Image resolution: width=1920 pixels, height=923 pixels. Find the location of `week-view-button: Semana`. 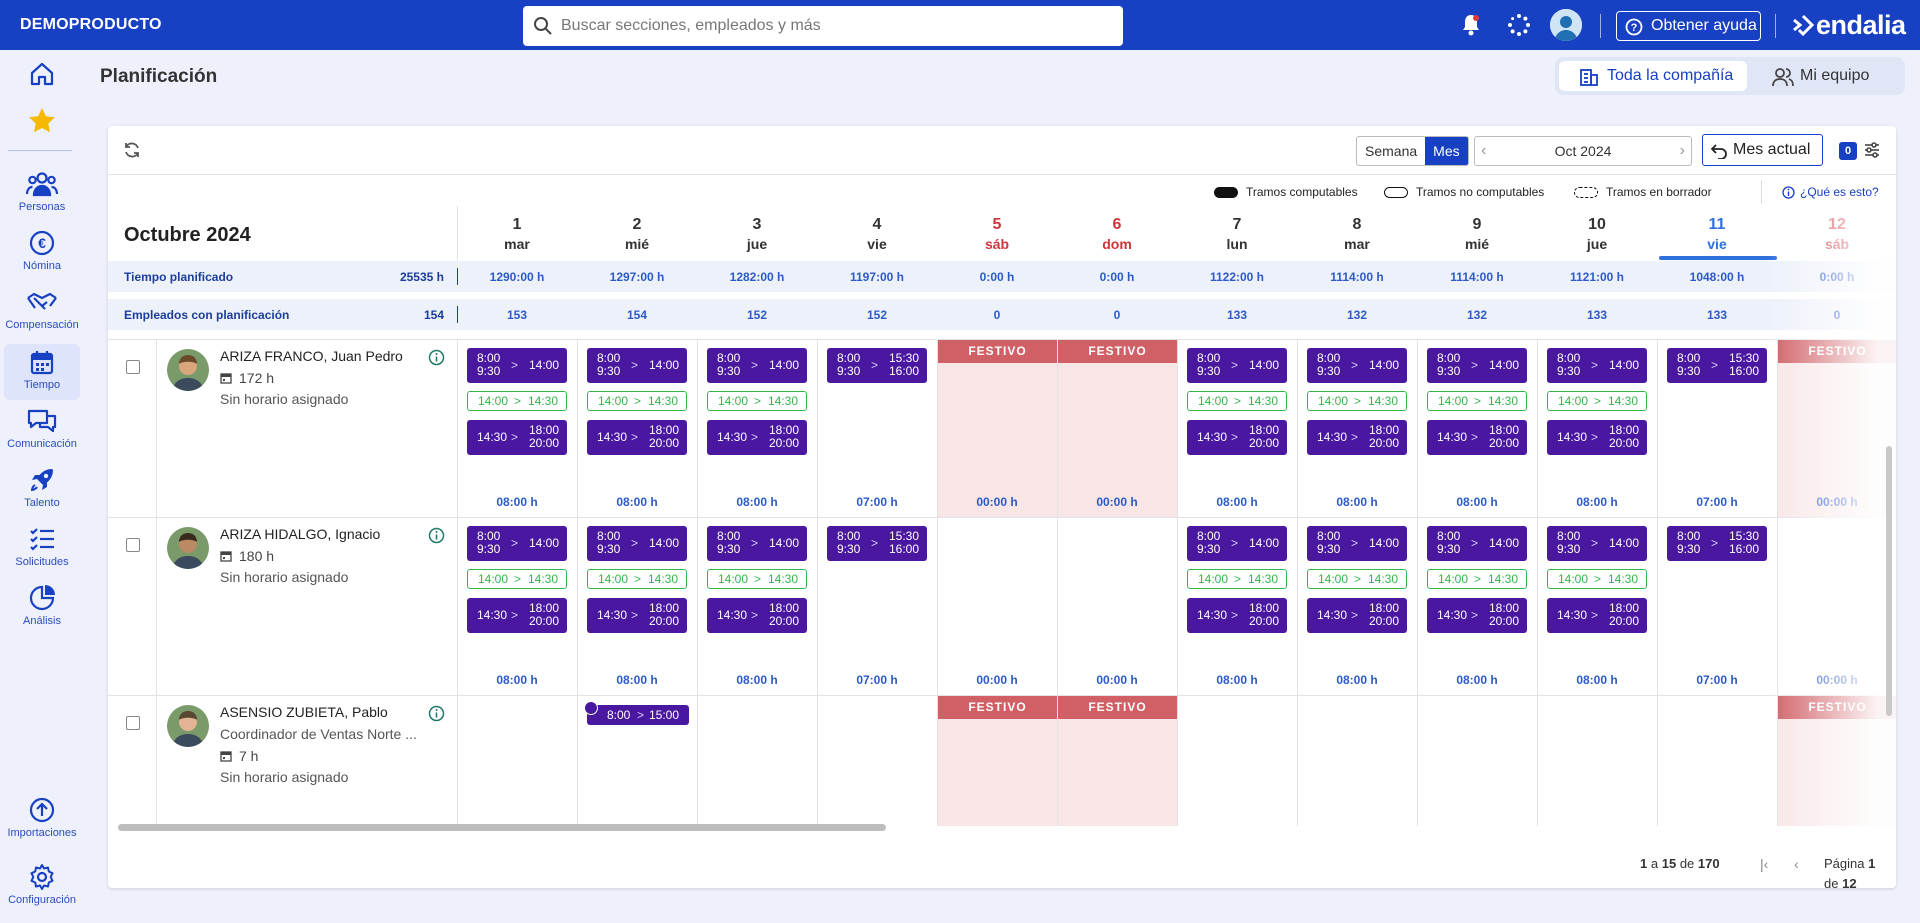

week-view-button: Semana is located at coordinates (1391, 151).